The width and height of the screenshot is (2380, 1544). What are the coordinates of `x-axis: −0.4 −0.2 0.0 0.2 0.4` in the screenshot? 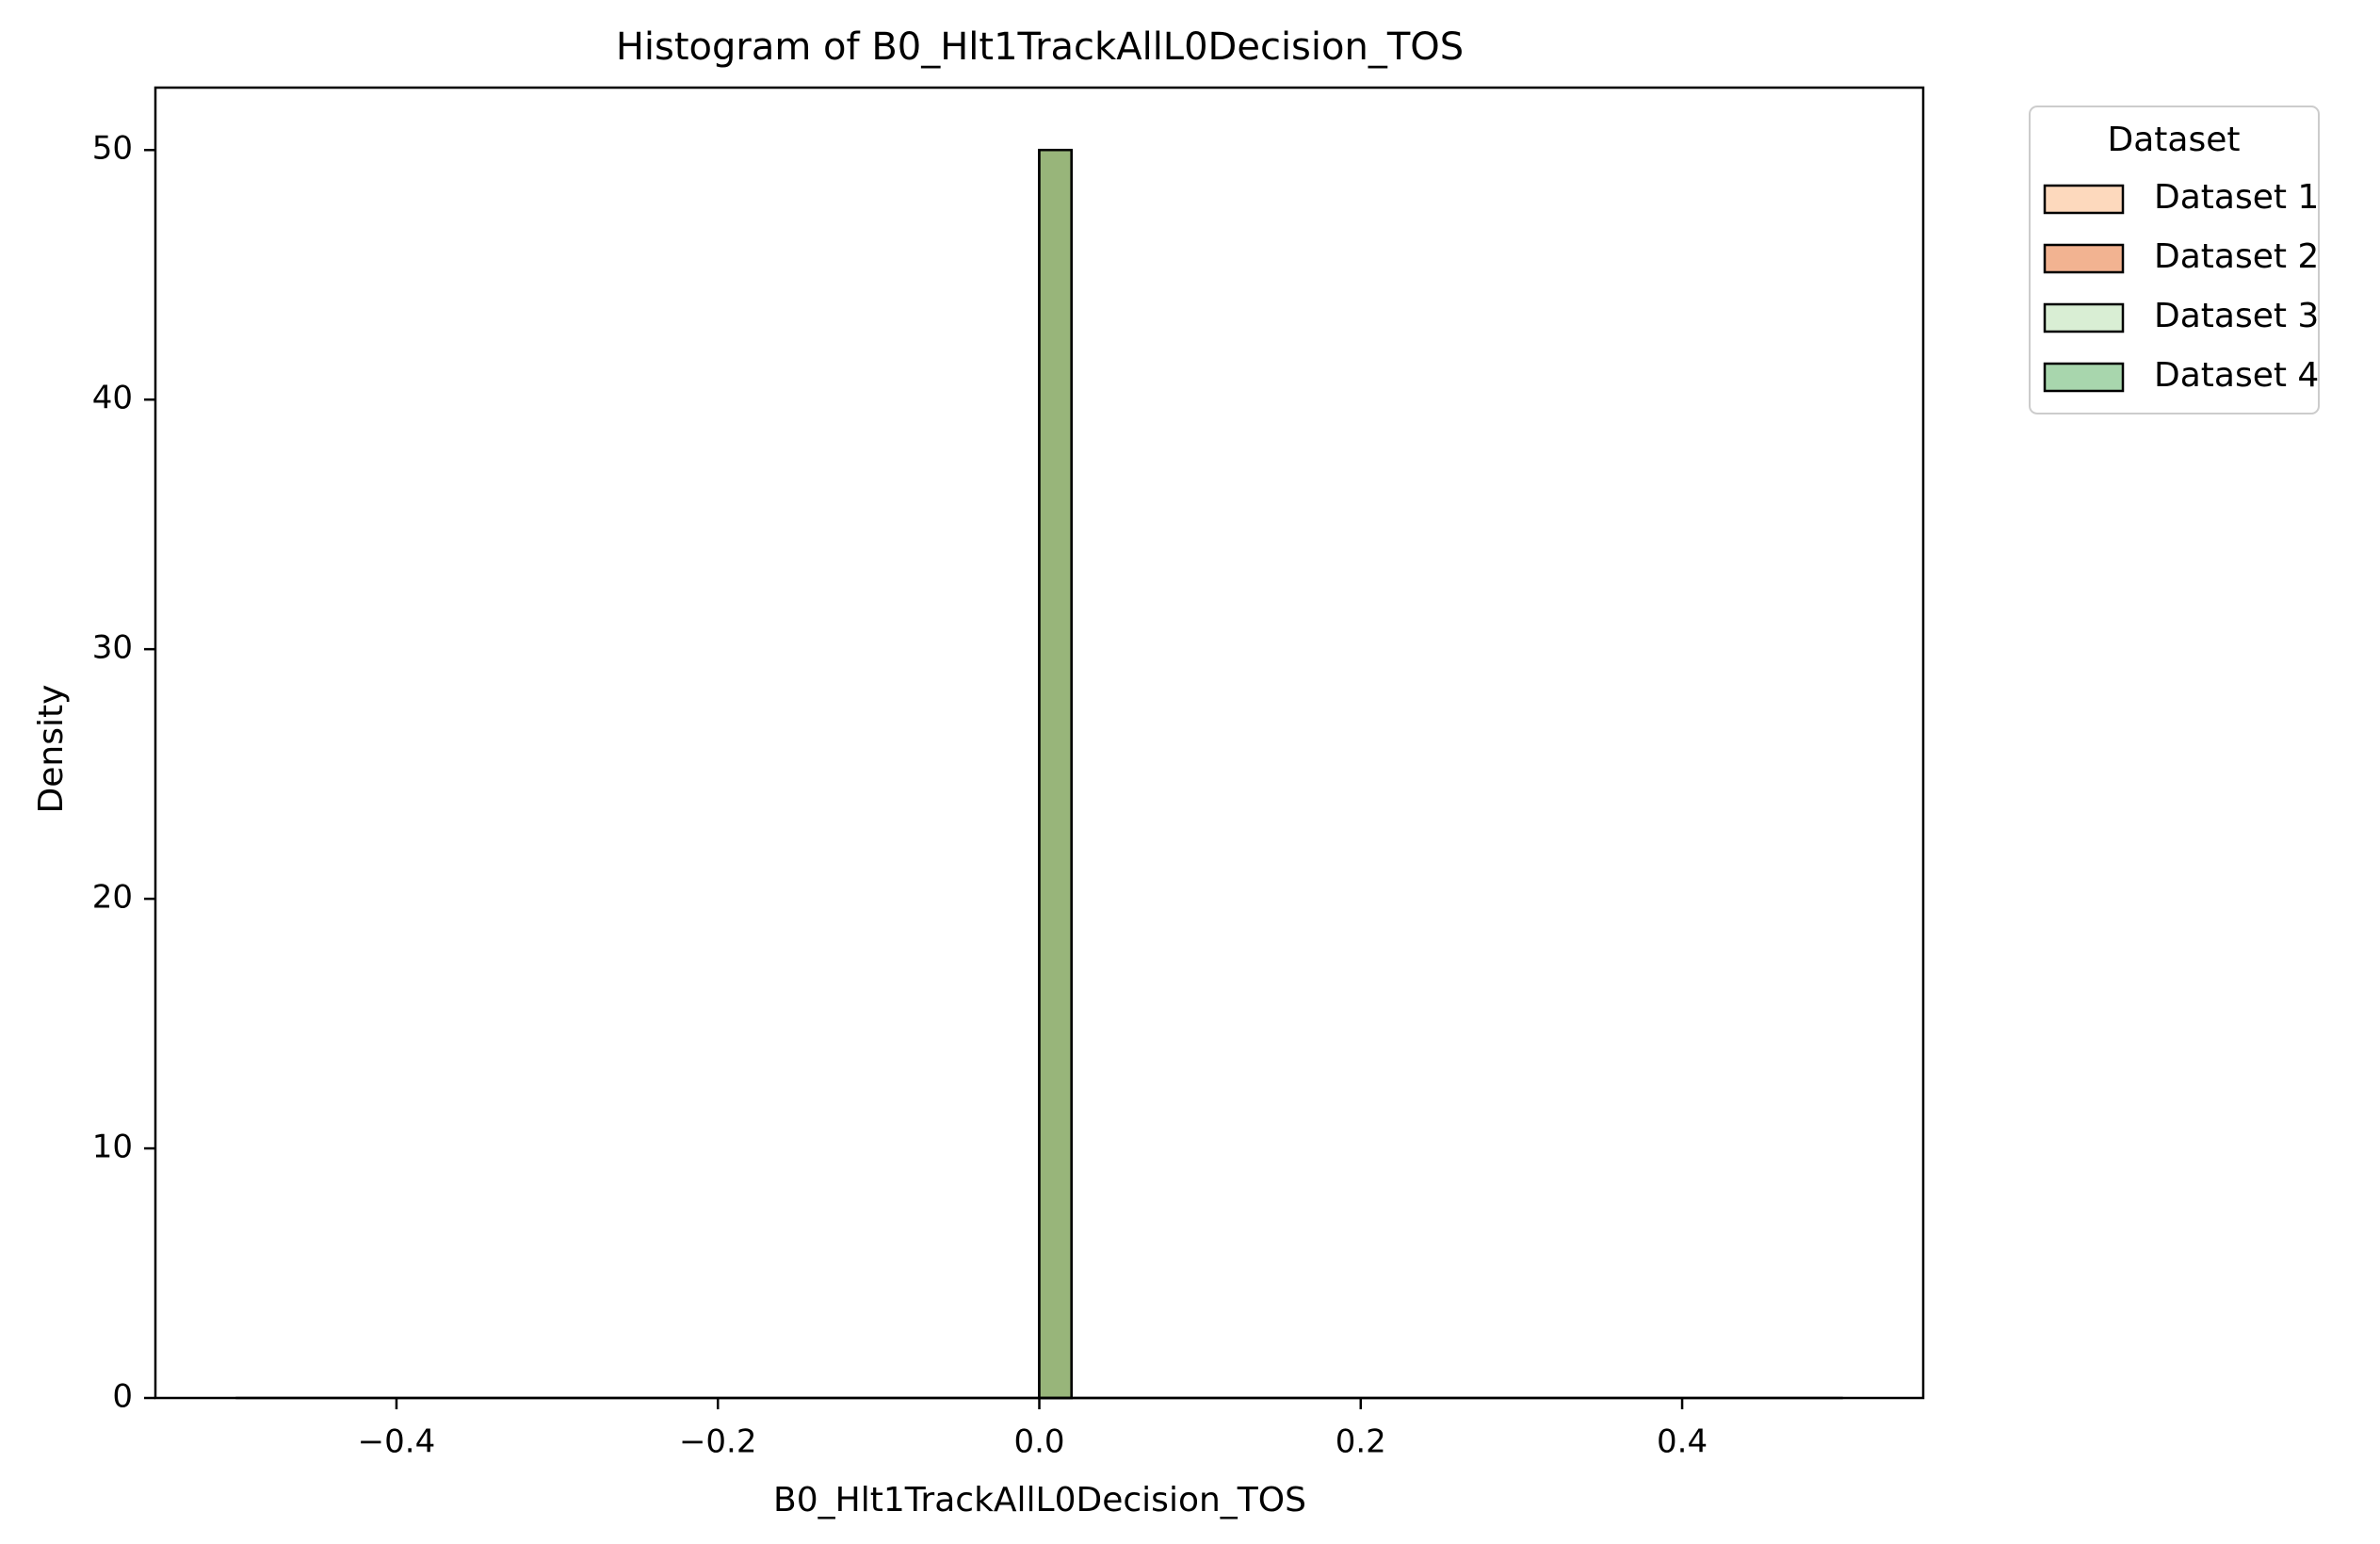 It's located at (1033, 1429).